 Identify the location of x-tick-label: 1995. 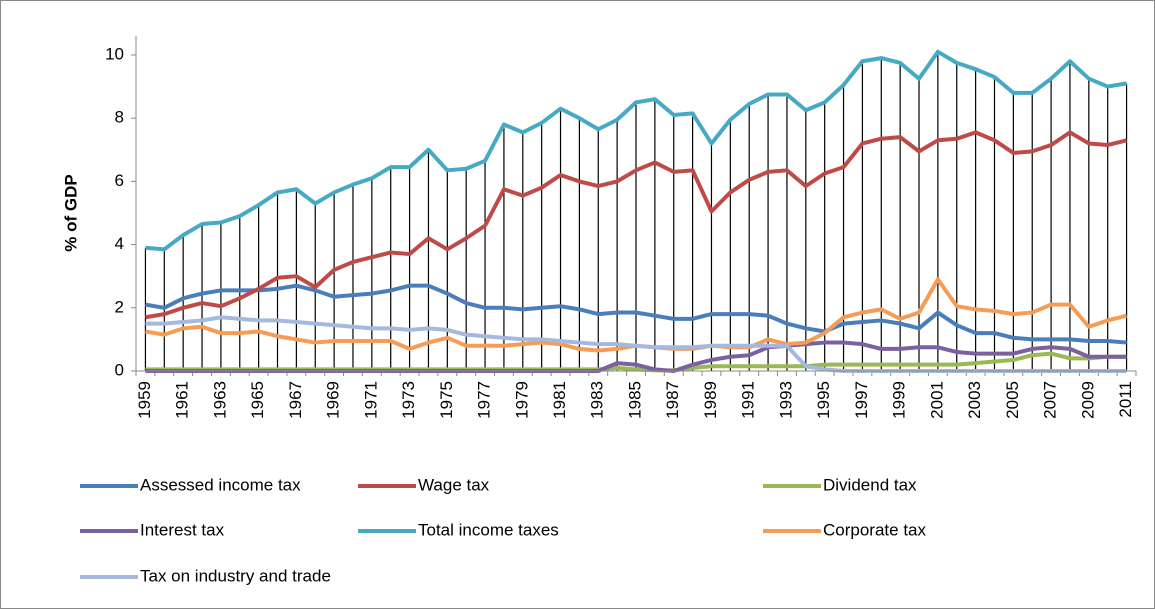
(823, 400).